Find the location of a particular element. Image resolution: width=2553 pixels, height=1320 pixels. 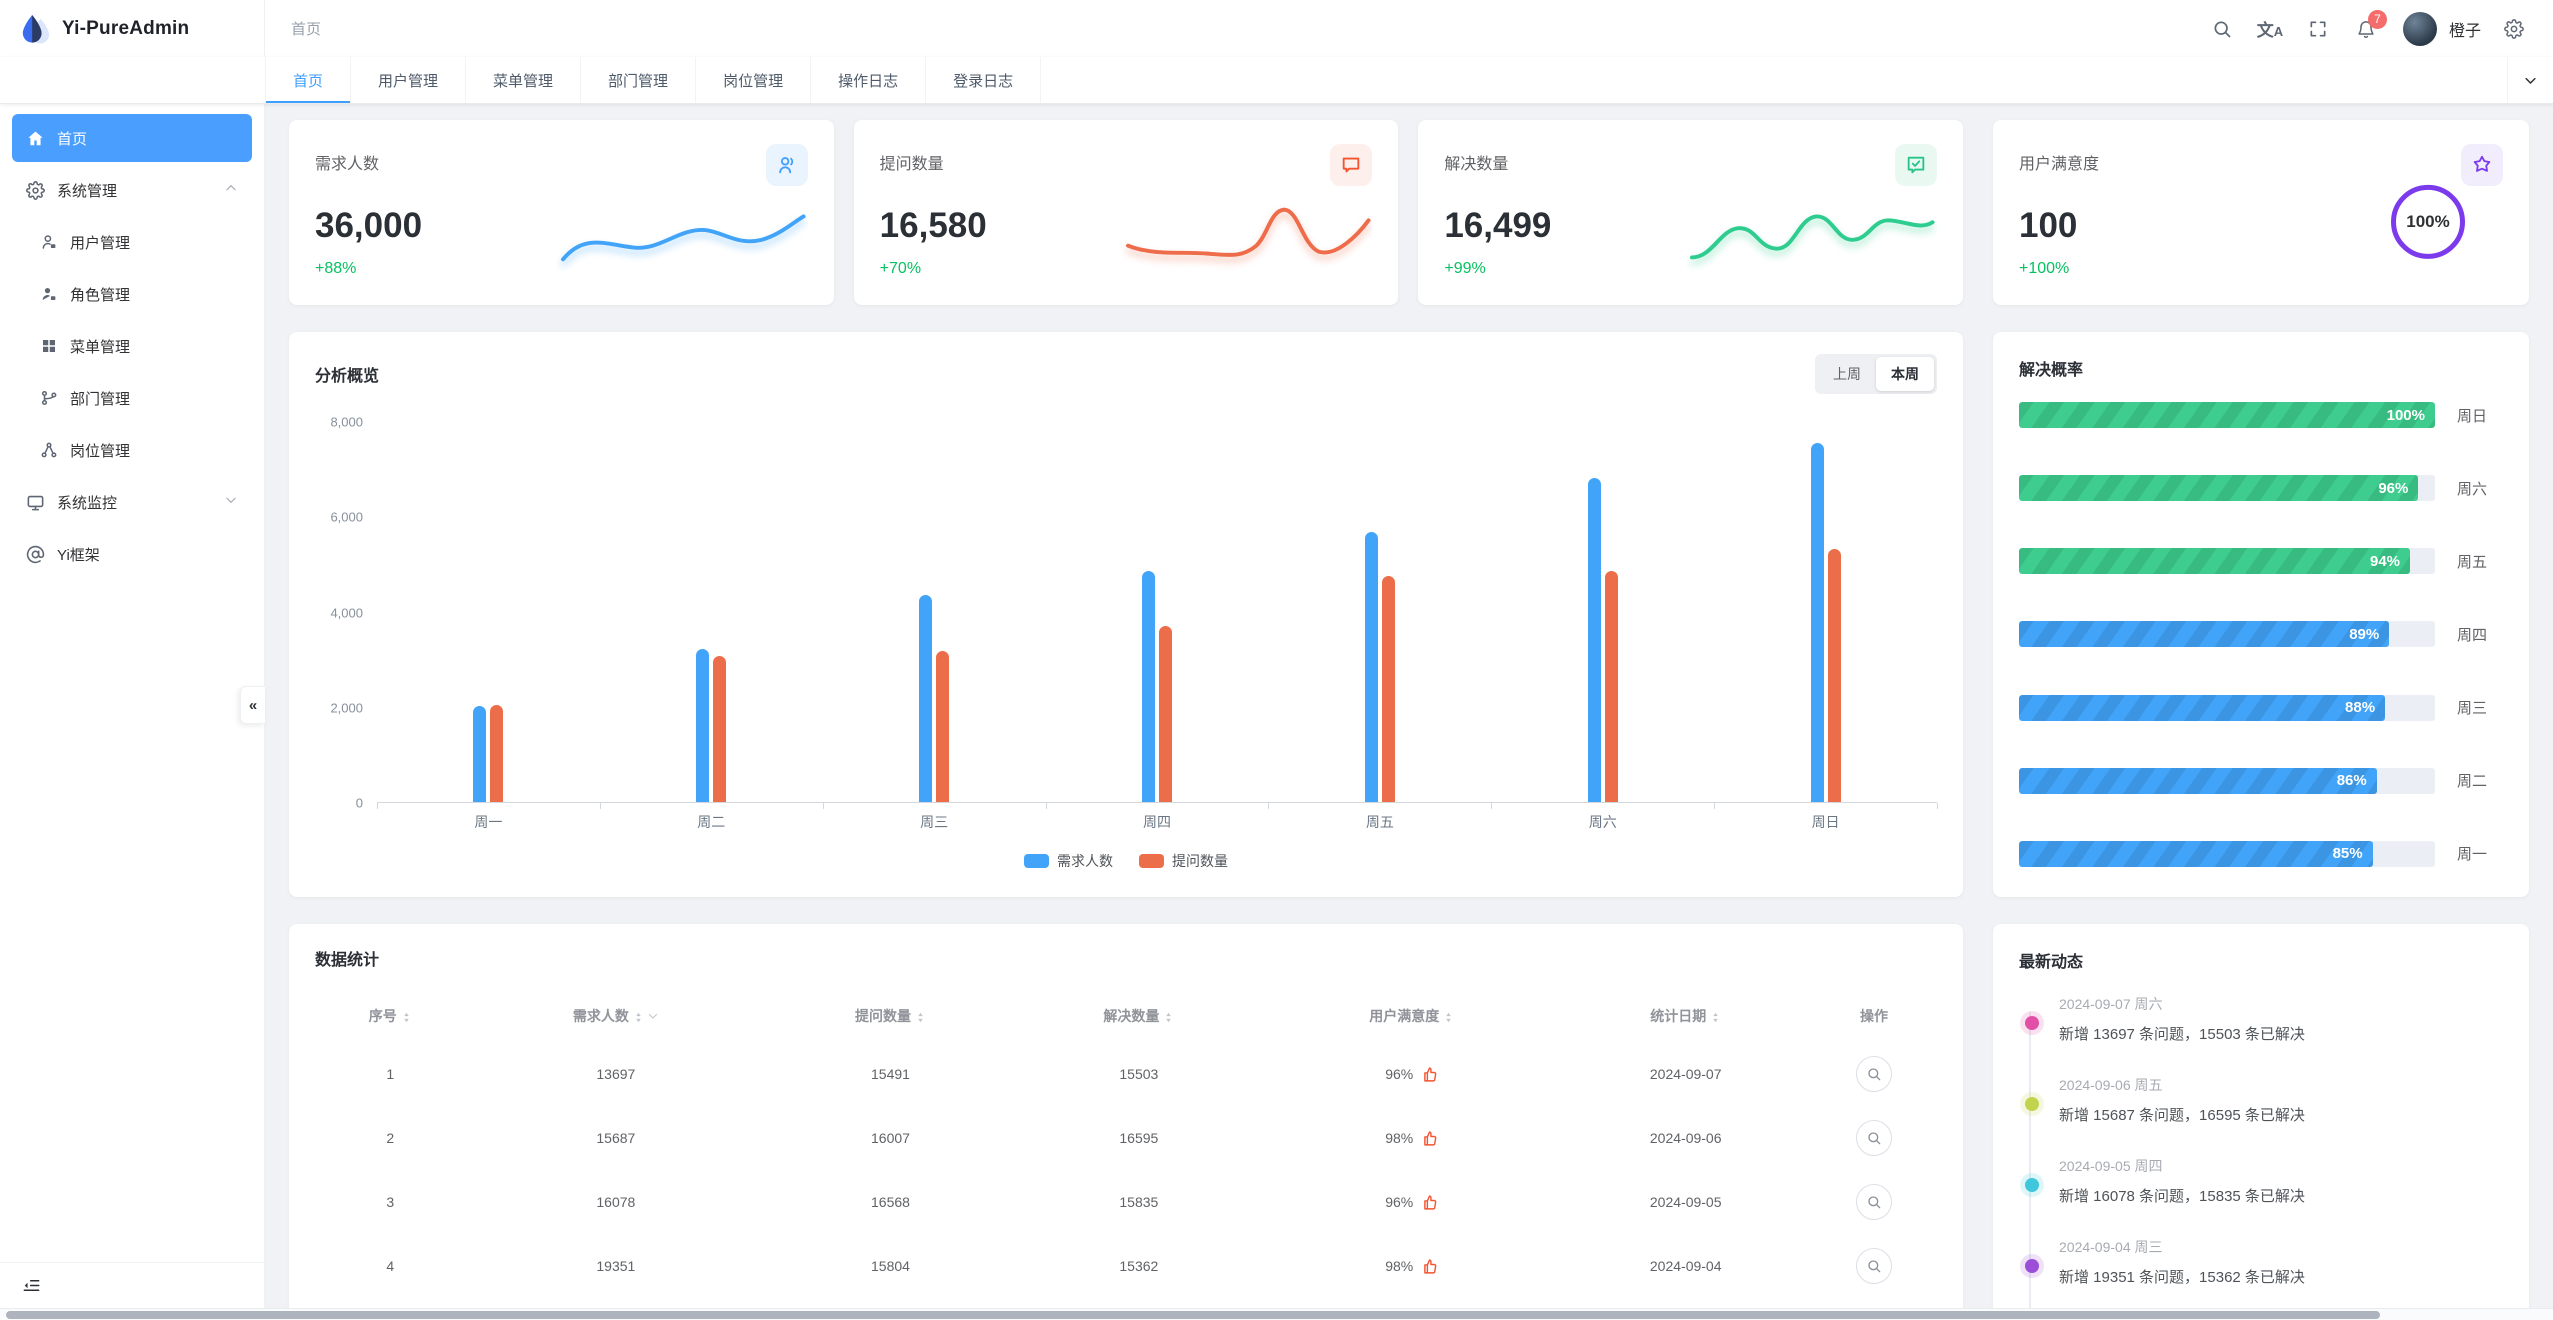

chart-legend: 需求人数 提问数量 is located at coordinates (1126, 854).